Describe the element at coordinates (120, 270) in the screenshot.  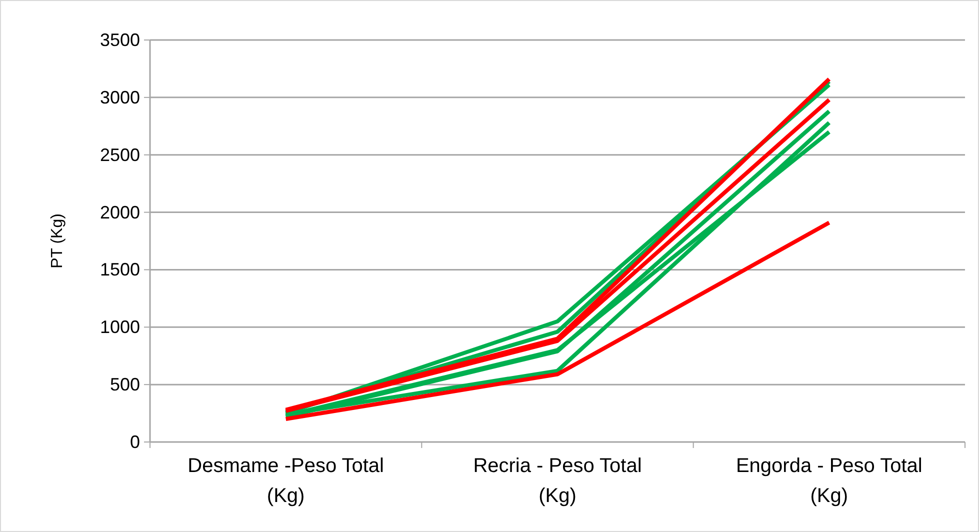
I see `y-tick-label: 1500` at that location.